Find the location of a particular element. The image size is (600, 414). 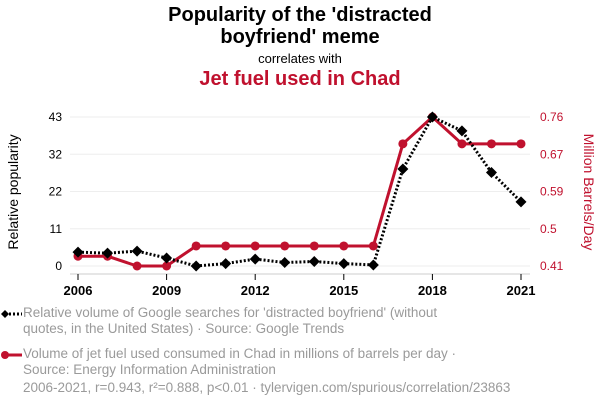

x-tick-label: 2009 is located at coordinates (166, 290).